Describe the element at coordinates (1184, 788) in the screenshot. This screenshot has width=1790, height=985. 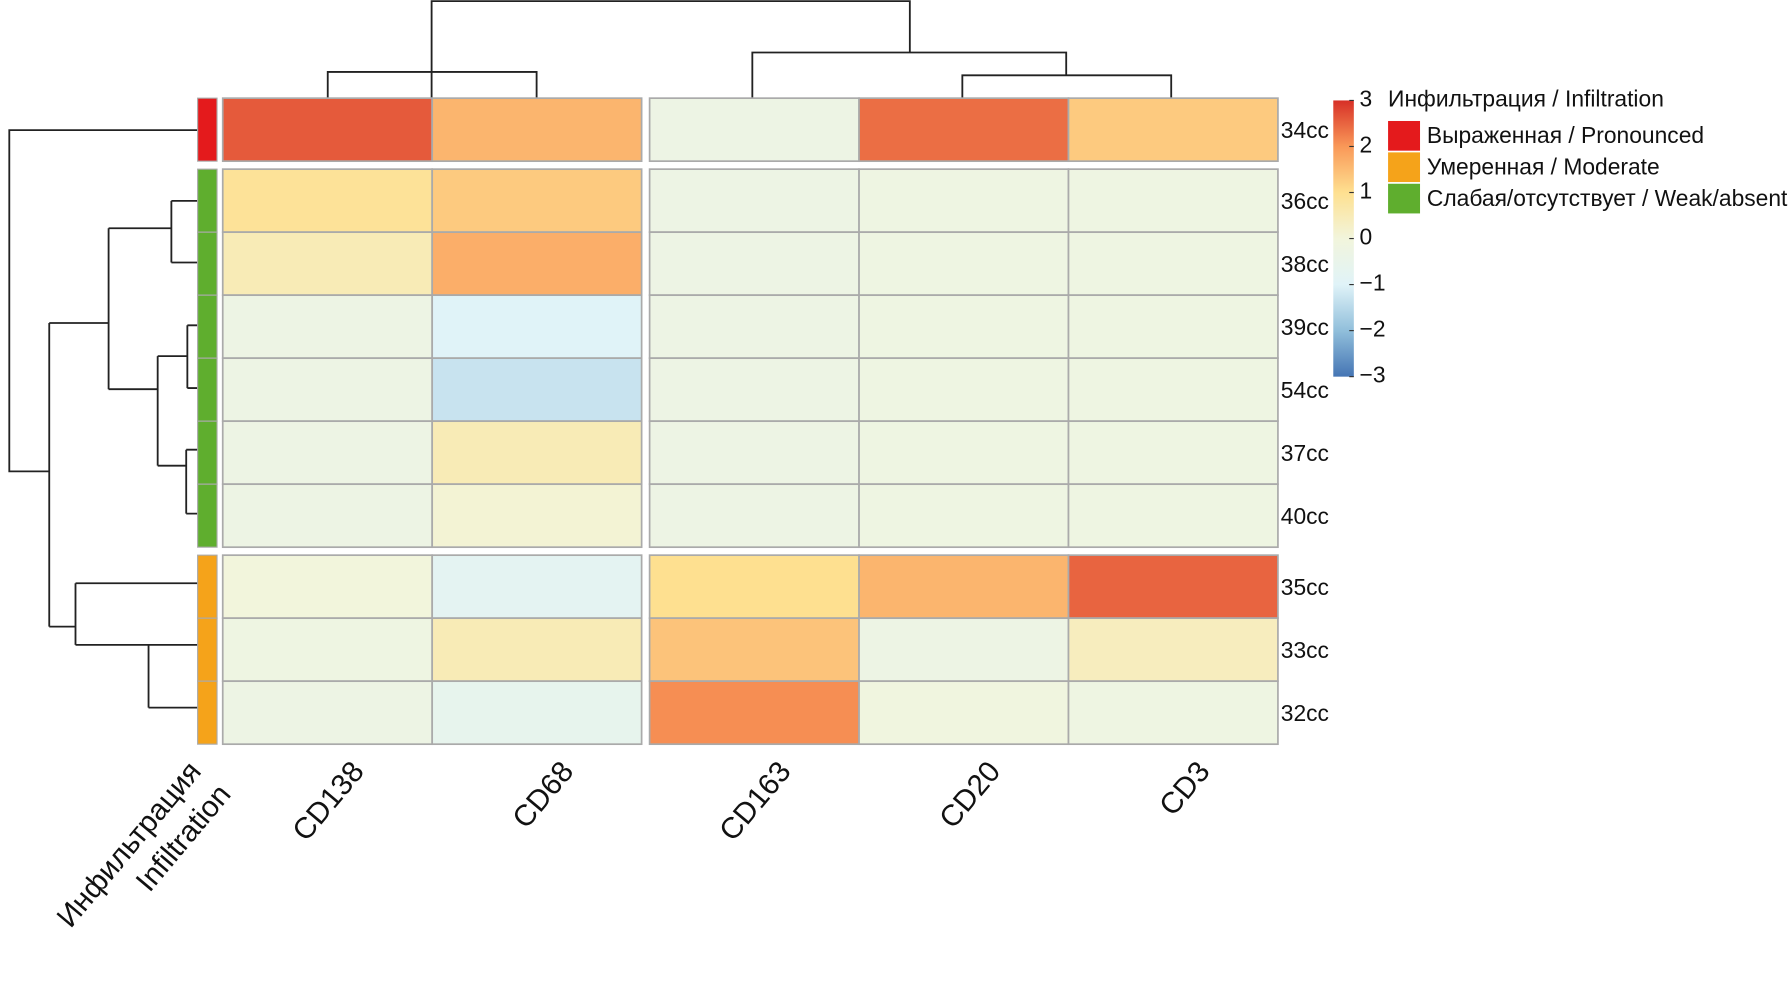
I see `column-label: CD3` at that location.